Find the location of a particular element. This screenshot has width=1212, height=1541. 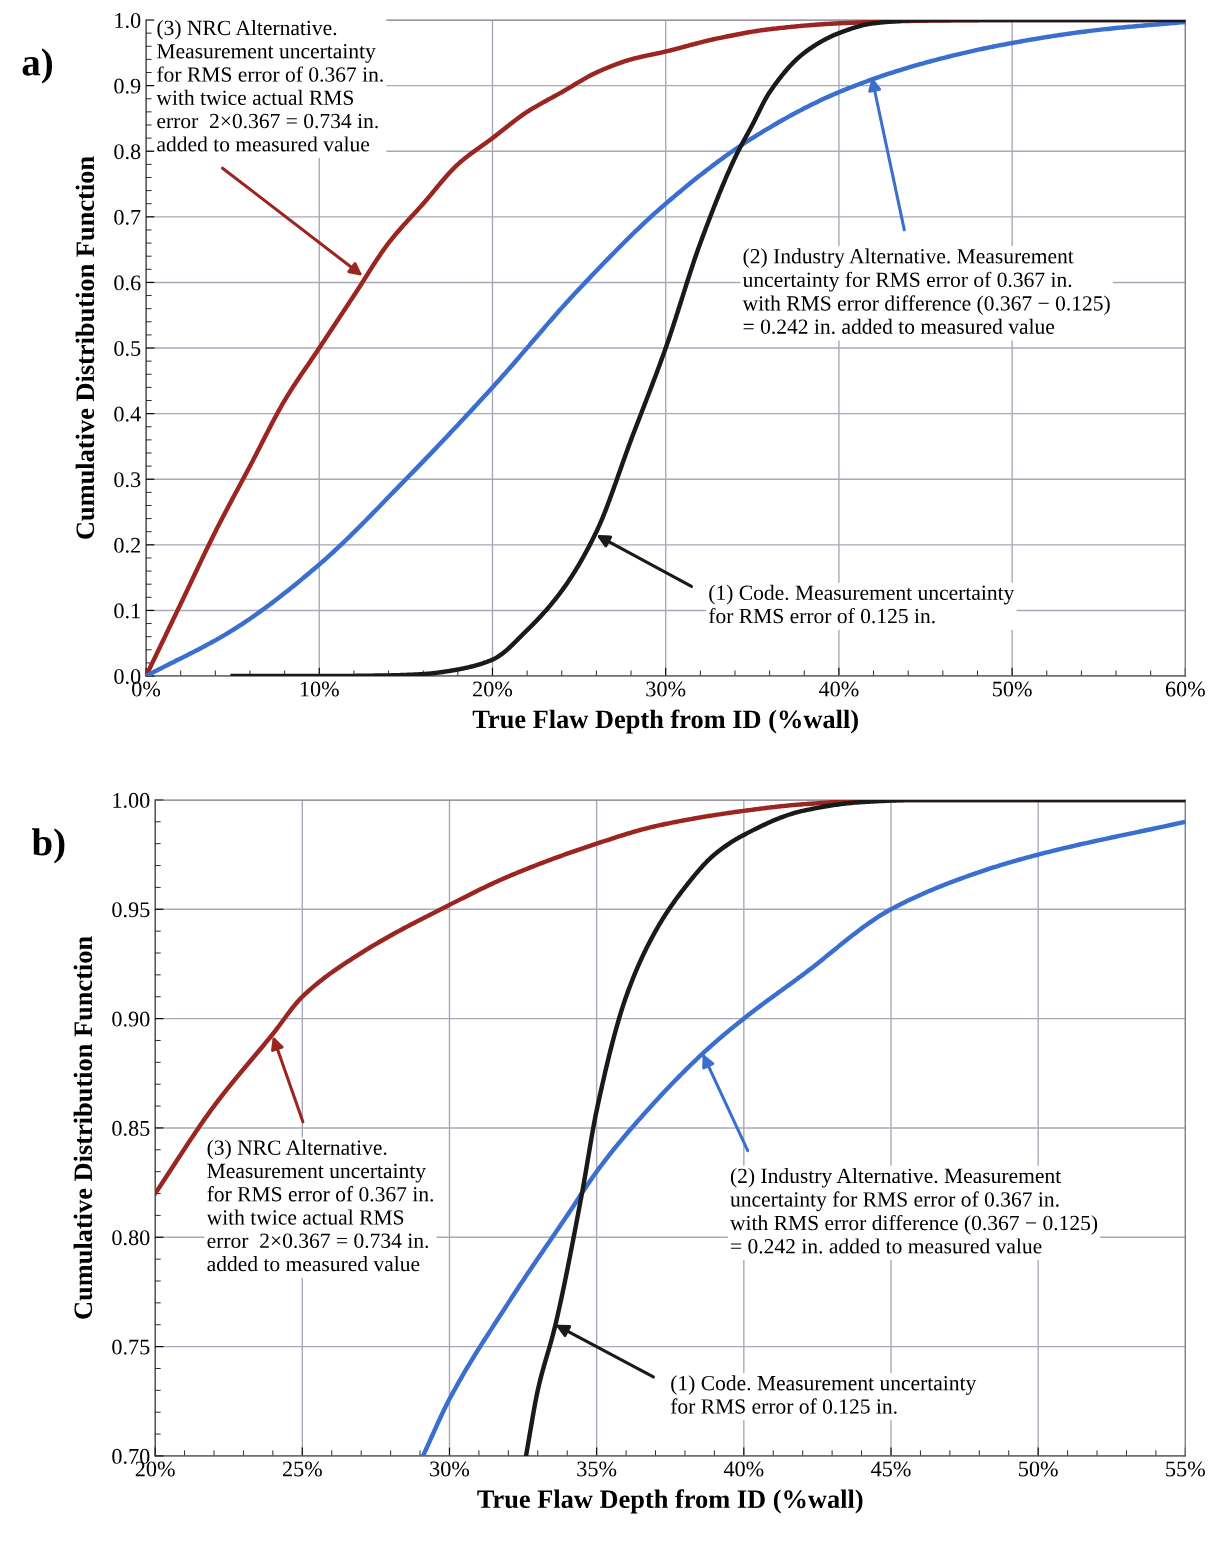

y-tick-label: 0.80 is located at coordinates (131, 1238).